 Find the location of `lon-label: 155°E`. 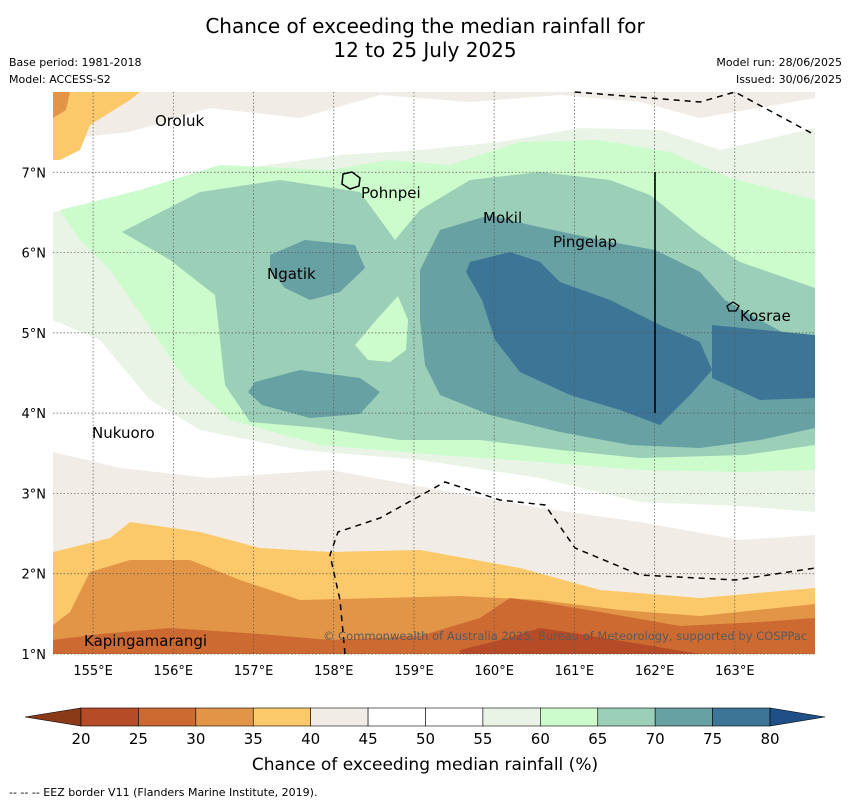

lon-label: 155°E is located at coordinates (93, 671).